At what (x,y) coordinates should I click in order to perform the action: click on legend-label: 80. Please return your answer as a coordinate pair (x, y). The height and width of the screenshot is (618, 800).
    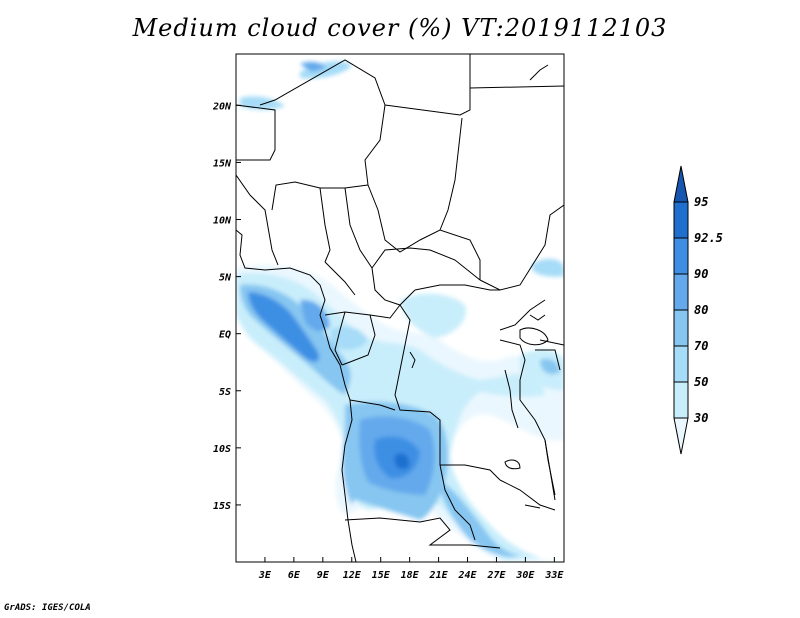
    Looking at the image, I should click on (701, 310).